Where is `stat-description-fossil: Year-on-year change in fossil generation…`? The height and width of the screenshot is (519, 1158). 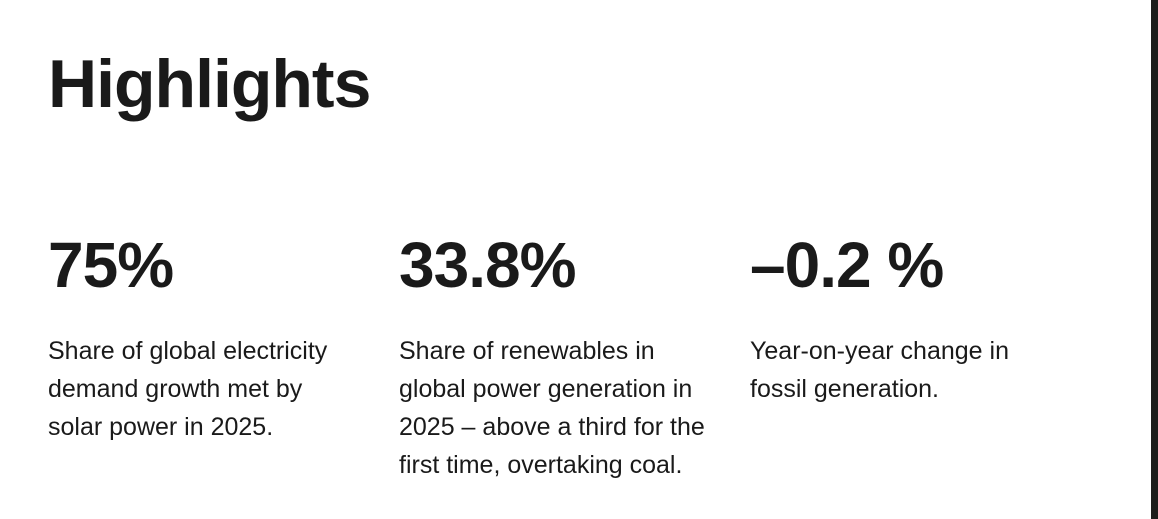 stat-description-fossil: Year-on-year change in fossil generation… is located at coordinates (879, 369).